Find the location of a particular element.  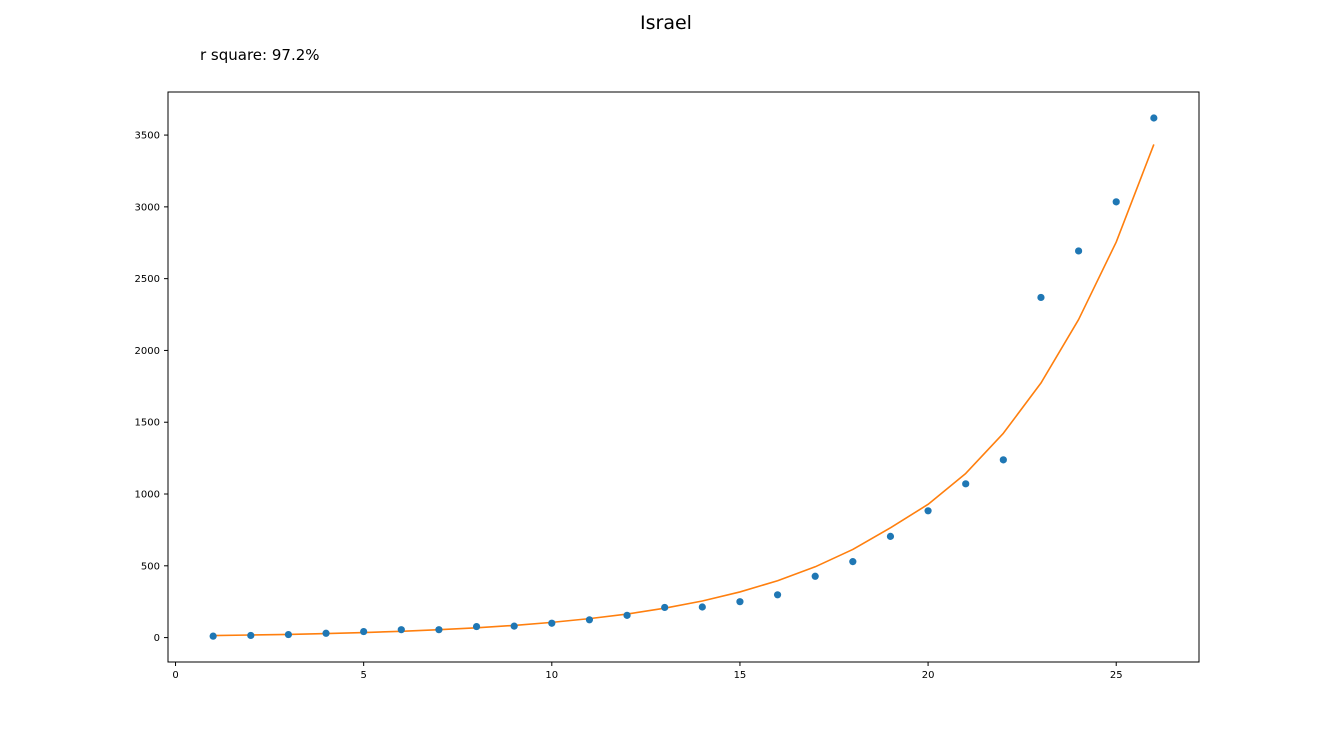

y-tick-label: 1000 is located at coordinates (147, 495).